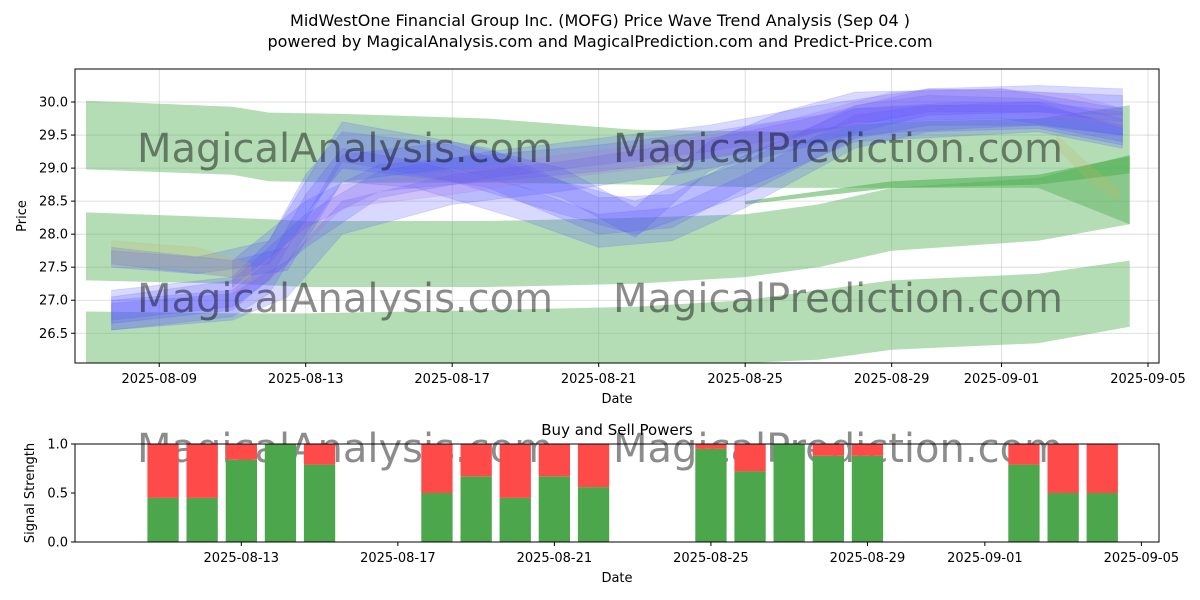 The image size is (1200, 600). Describe the element at coordinates (345, 299) in the screenshot. I see `watermark-analysis-bottom: MagicalAnalysis.com` at that location.